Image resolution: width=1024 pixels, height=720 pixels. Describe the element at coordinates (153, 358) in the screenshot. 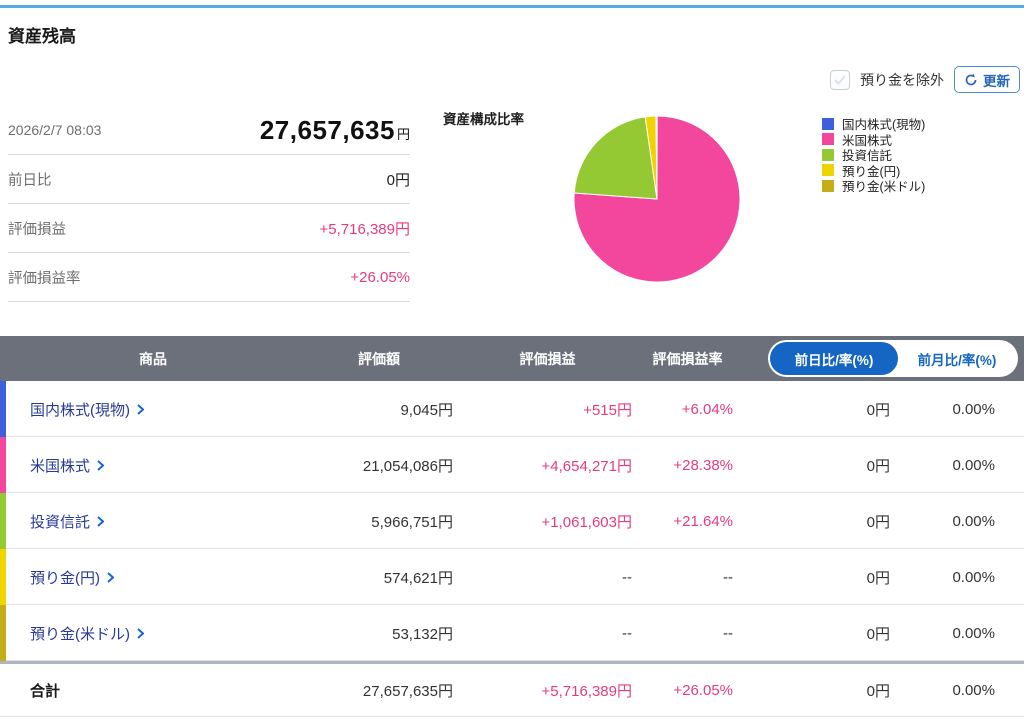

I see `header-product: 商品` at that location.